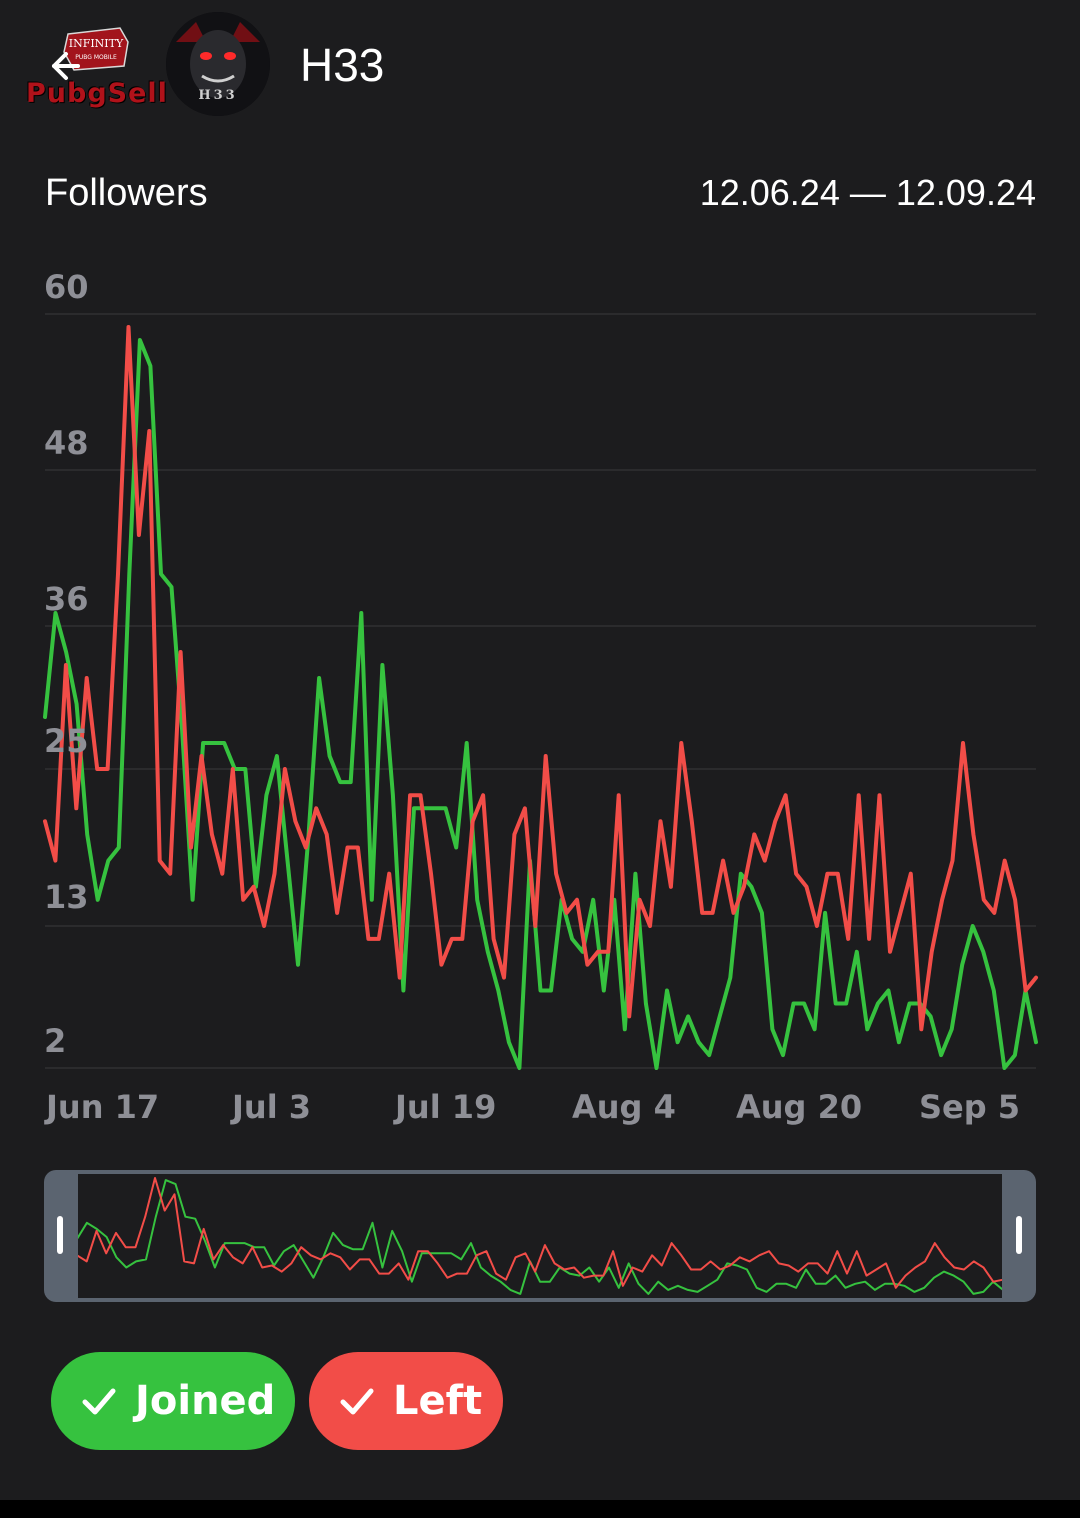 Image resolution: width=1080 pixels, height=1518 pixels. What do you see at coordinates (60, 1235) in the screenshot?
I see `navigator-left-handle` at bounding box center [60, 1235].